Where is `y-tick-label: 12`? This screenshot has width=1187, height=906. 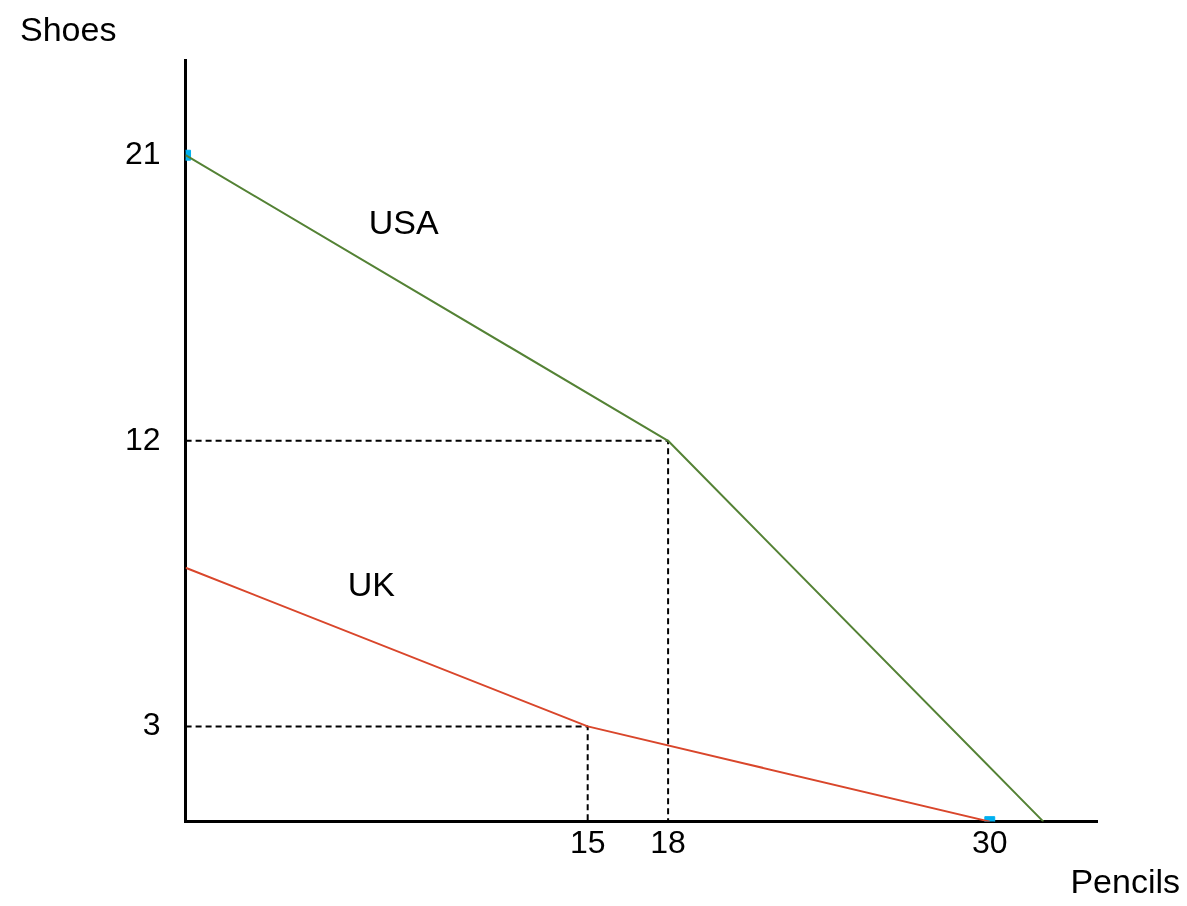
y-tick-label: 12 is located at coordinates (143, 438).